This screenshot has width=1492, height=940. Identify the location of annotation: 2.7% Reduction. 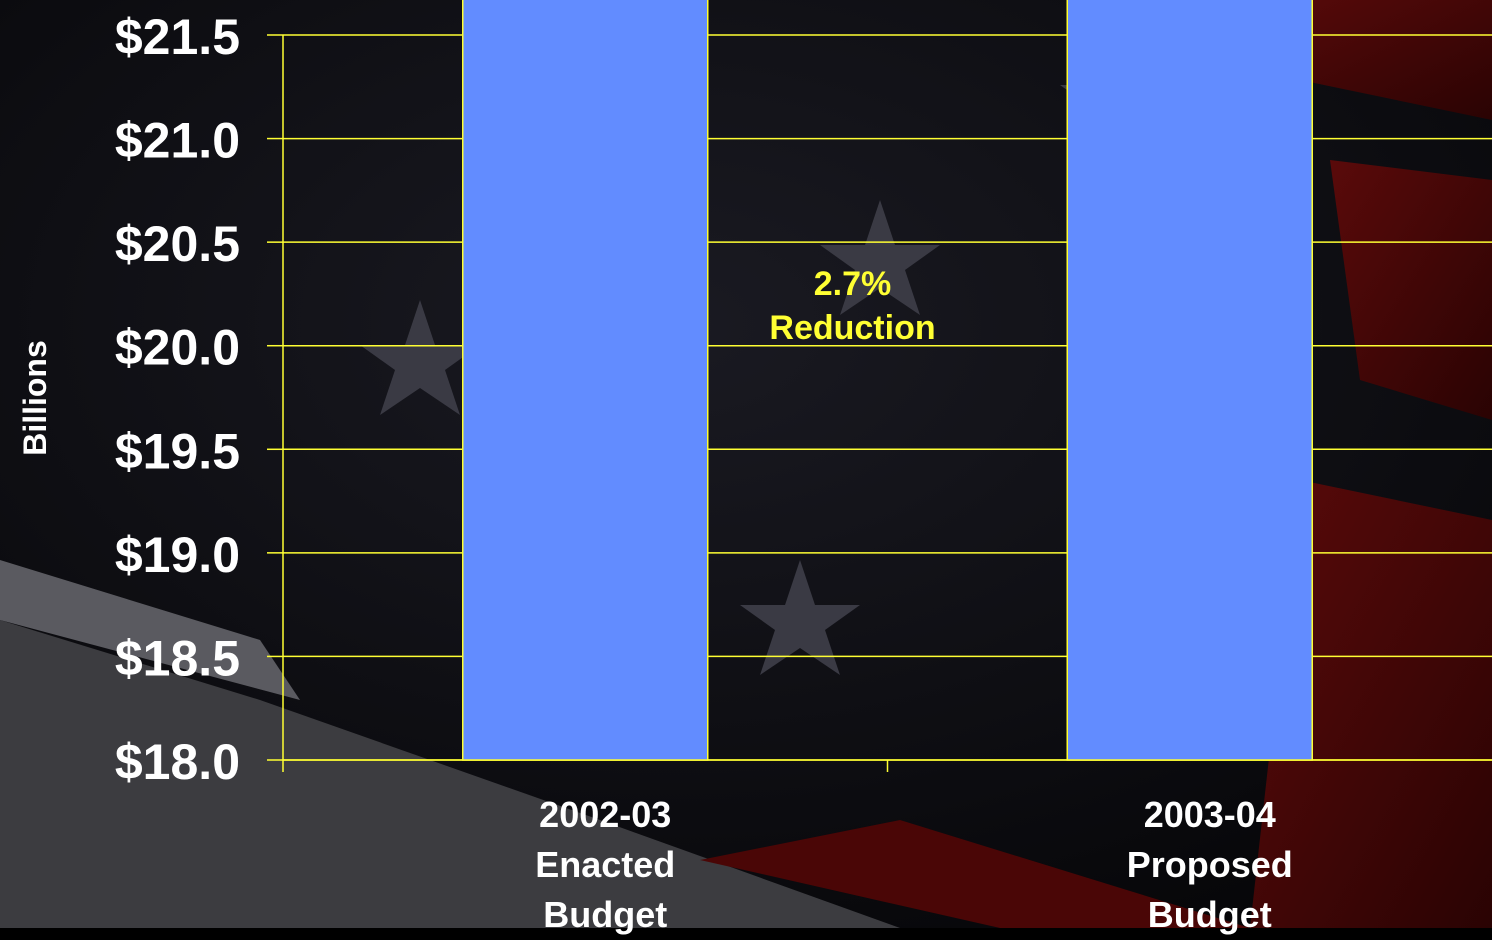
(852, 306).